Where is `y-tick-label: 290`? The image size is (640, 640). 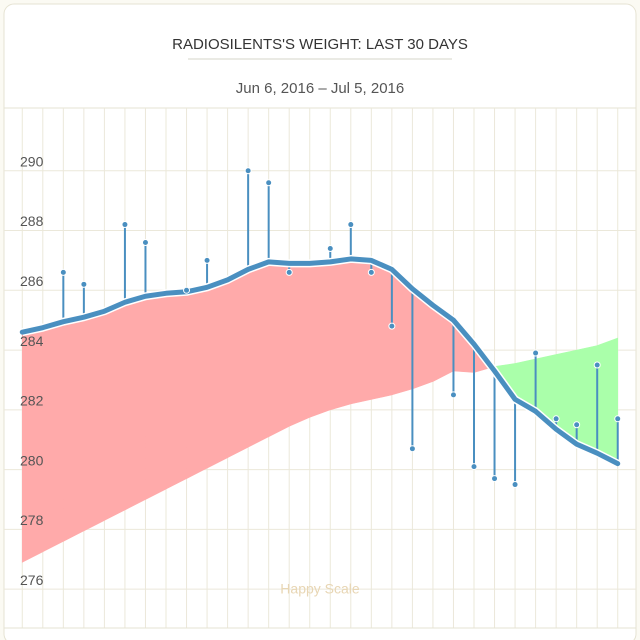
y-tick-label: 290 is located at coordinates (32, 161).